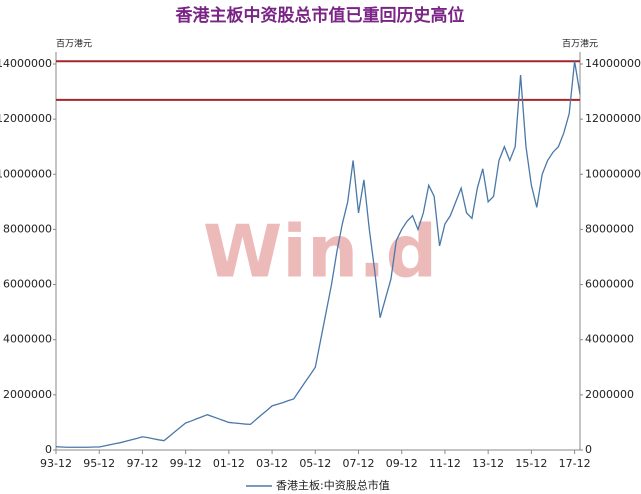 This screenshot has height=494, width=641. Describe the element at coordinates (27, 284) in the screenshot. I see `y-tick-label: 6000000` at that location.